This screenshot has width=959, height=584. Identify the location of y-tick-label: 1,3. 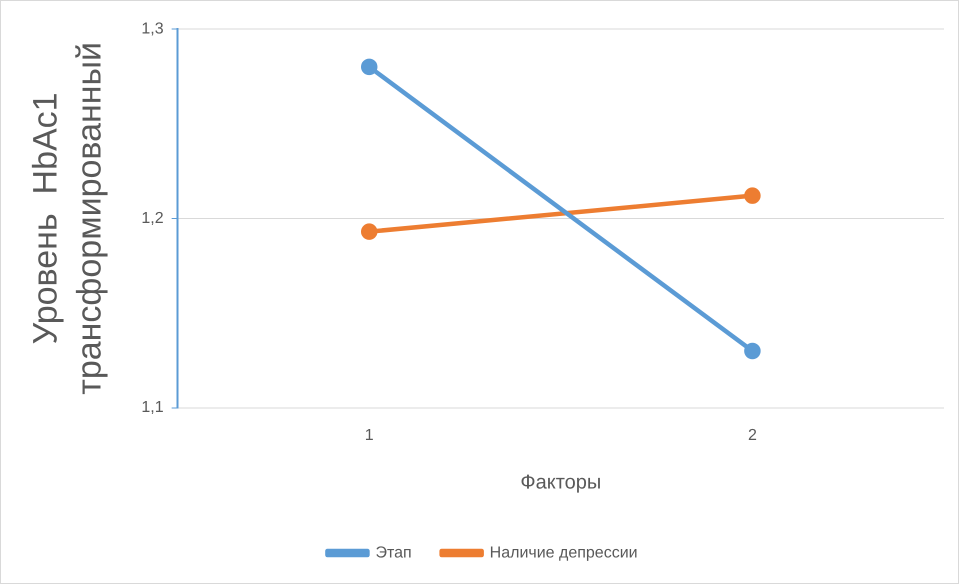
(152, 29).